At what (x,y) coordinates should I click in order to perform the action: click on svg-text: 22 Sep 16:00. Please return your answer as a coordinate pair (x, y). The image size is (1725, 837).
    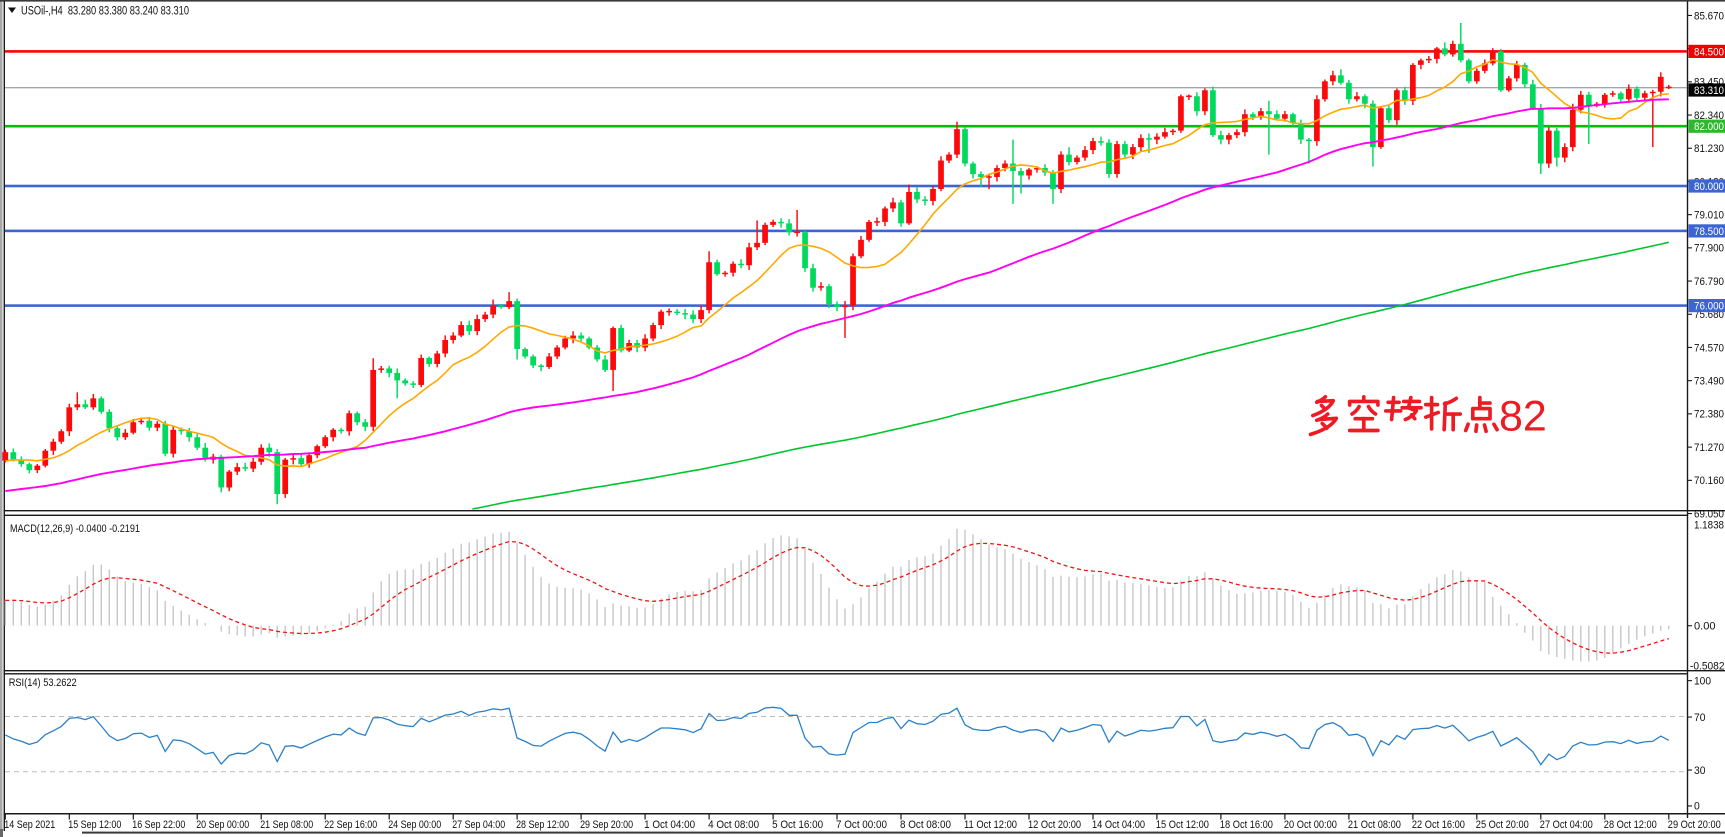
    Looking at the image, I should click on (350, 825).